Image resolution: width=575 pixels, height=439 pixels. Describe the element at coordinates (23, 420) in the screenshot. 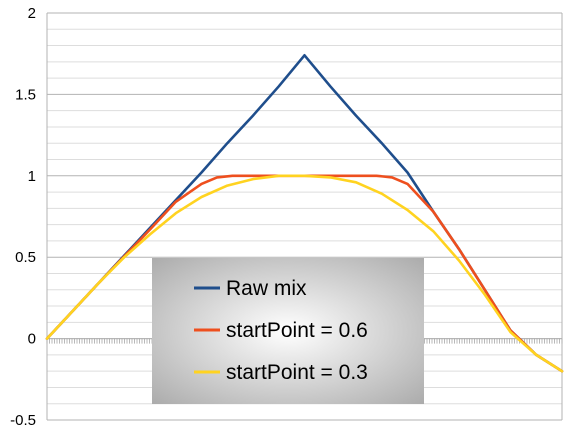

I see `y-tick-label: -0.5` at that location.